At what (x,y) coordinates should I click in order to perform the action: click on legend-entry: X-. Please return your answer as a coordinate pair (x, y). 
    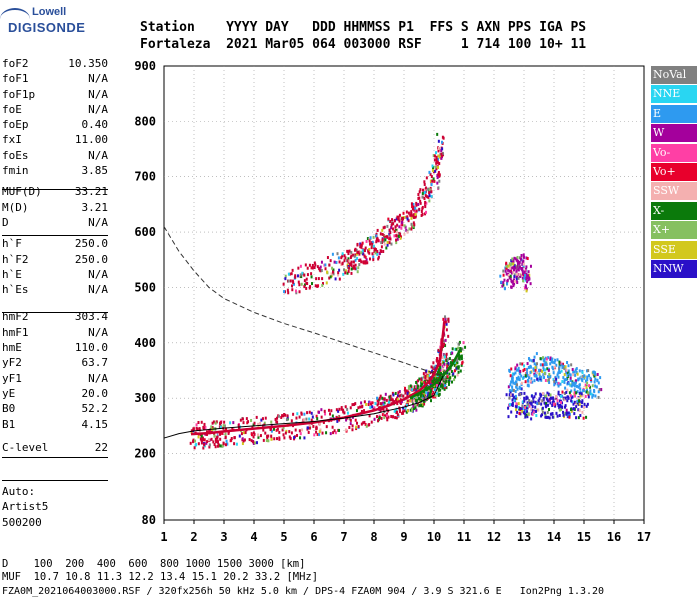
    Looking at the image, I should click on (674, 210).